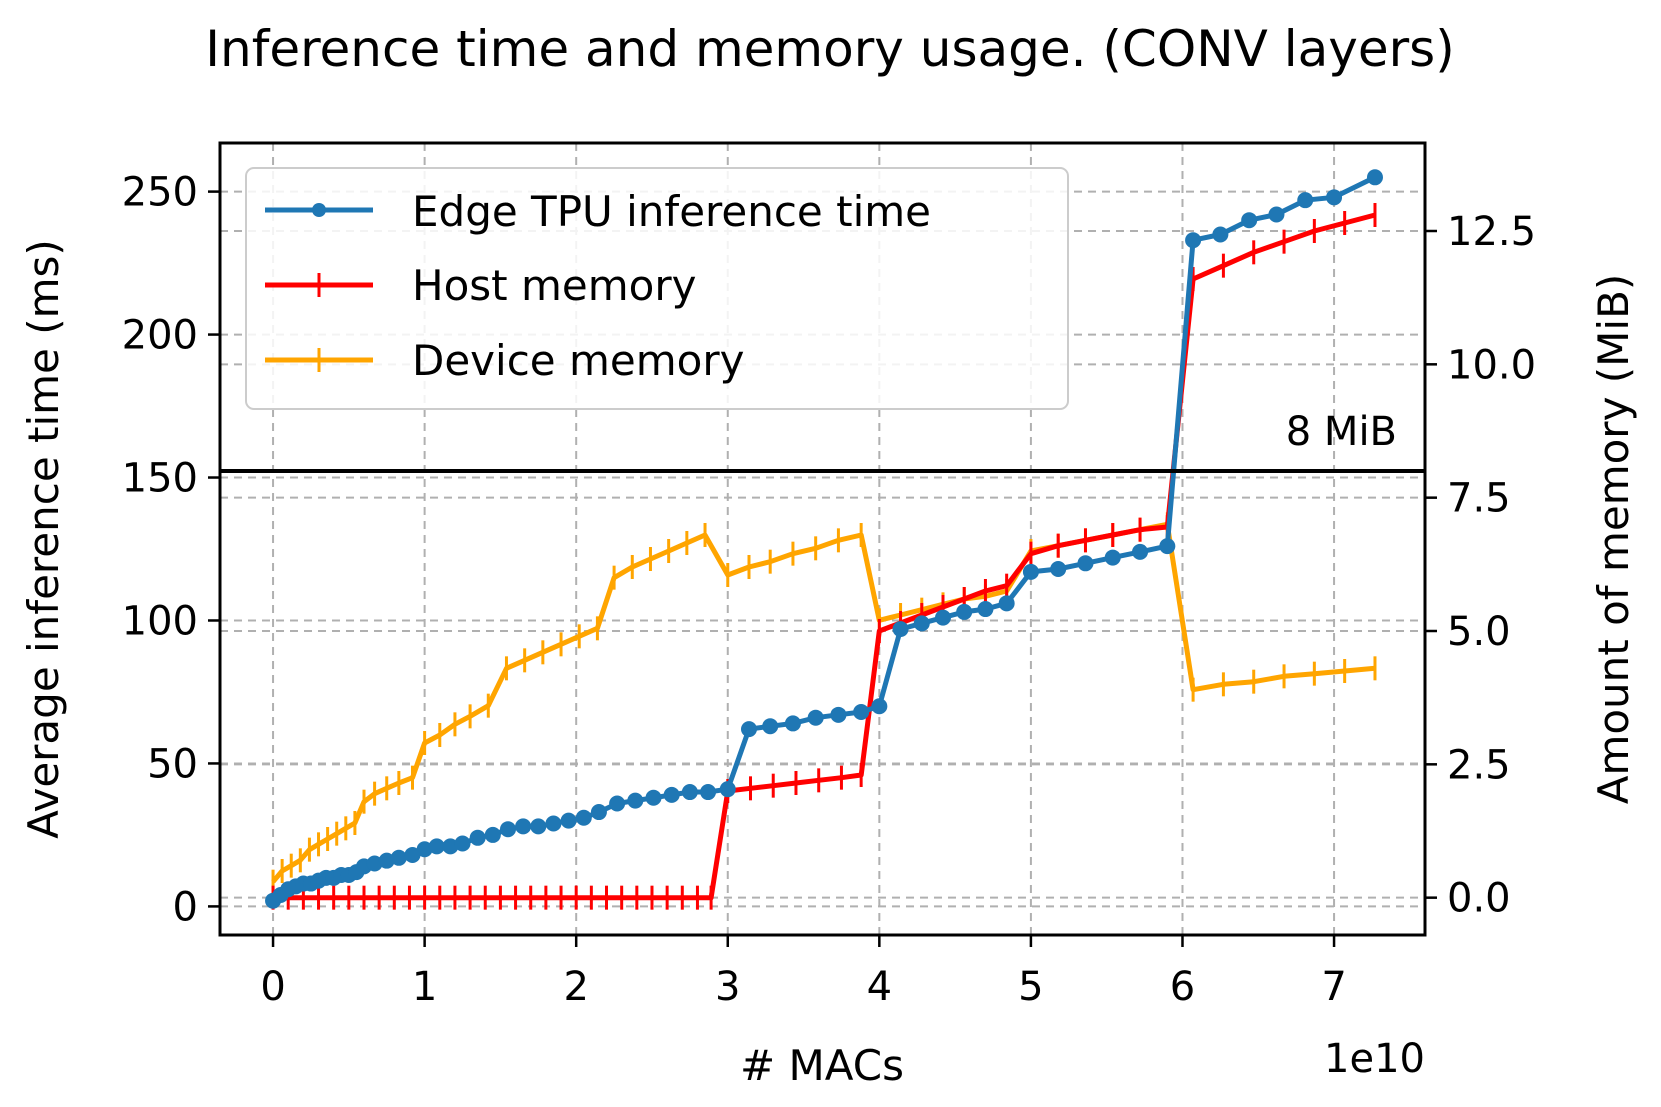 The height and width of the screenshot is (1107, 1661). Describe the element at coordinates (822, 1065) in the screenshot. I see `x-axis-label: # MACs` at that location.